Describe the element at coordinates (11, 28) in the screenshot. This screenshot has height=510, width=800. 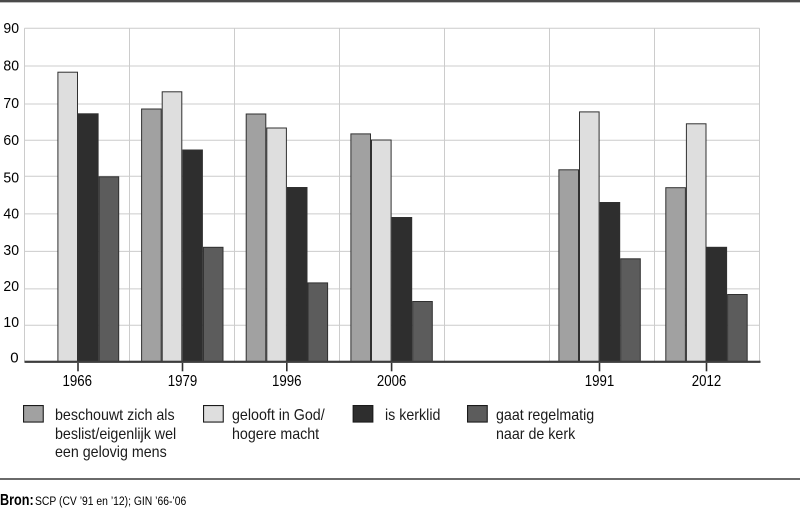
I see `svg-text: 90` at that location.